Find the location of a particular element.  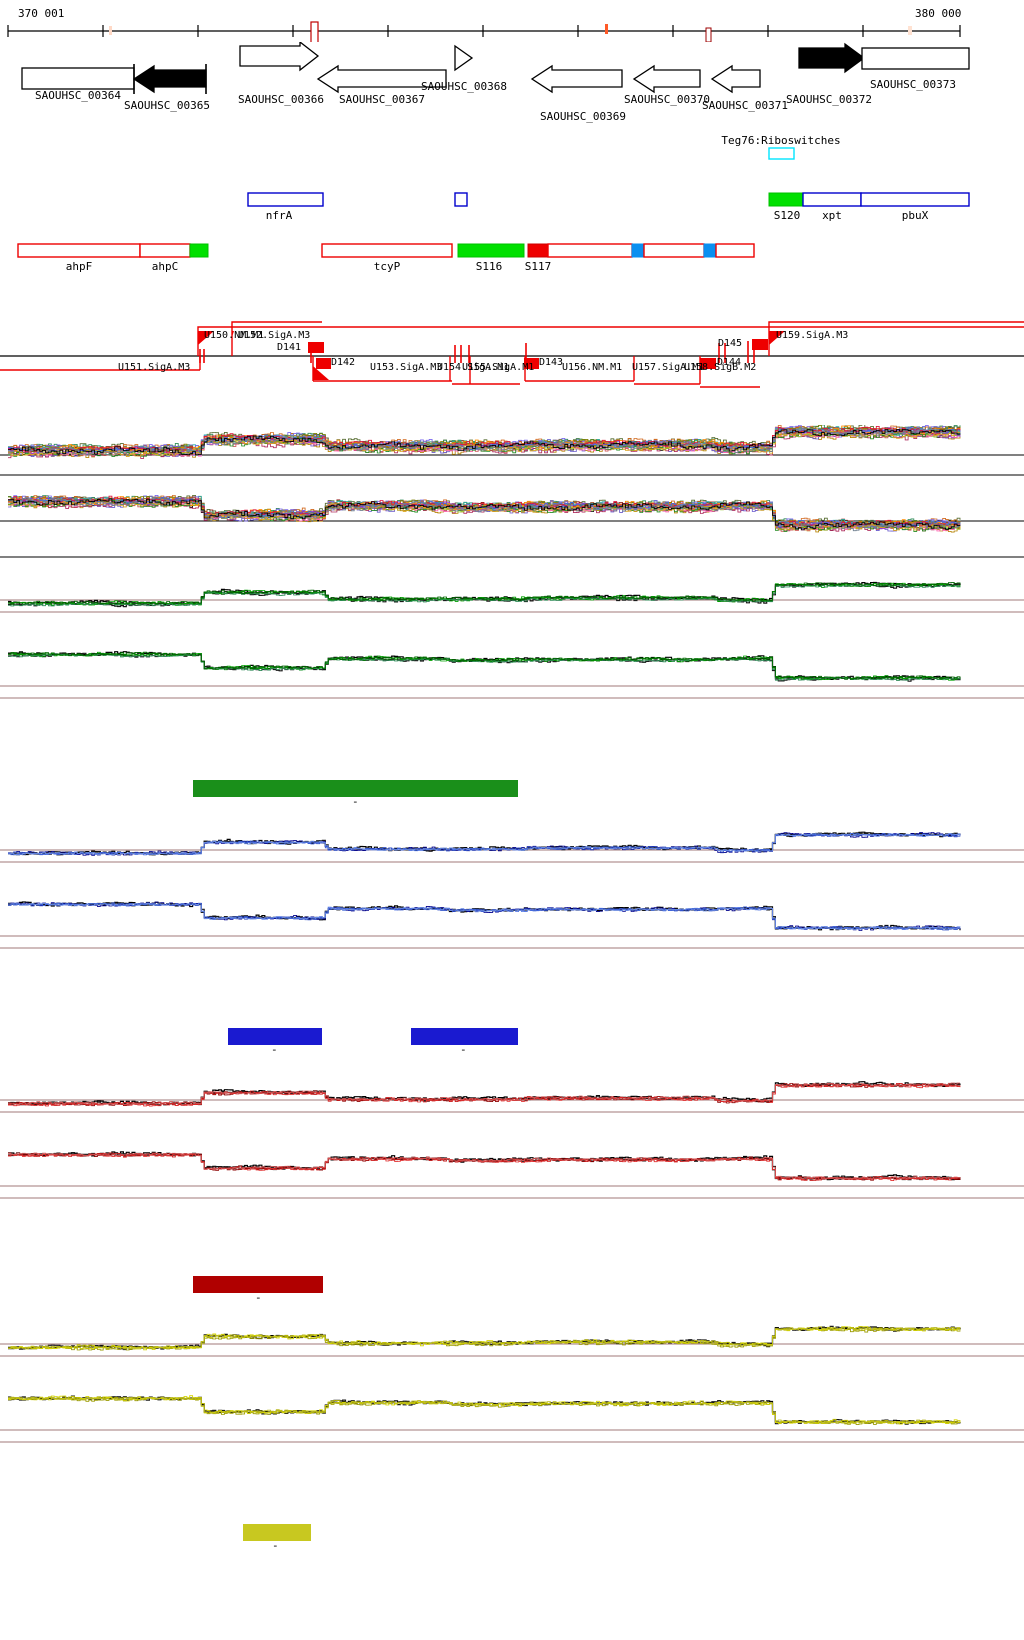

coord-start-label: 370 001 is located at coordinates (41, 13).